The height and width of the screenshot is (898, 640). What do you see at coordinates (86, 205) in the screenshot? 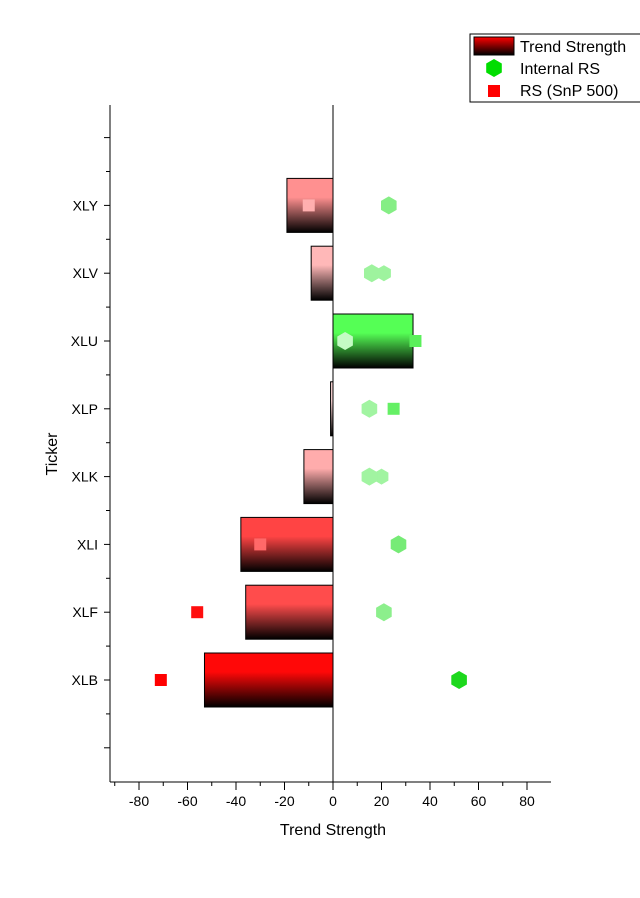
I see `y-tick-label: XLY` at bounding box center [86, 205].